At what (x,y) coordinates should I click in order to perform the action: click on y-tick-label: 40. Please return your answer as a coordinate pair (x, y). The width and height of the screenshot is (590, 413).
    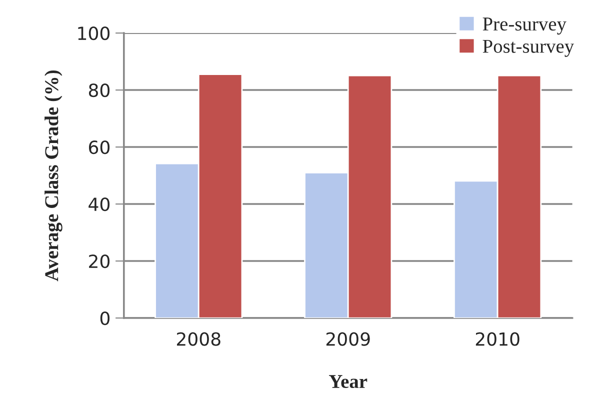
    Looking at the image, I should click on (99, 204).